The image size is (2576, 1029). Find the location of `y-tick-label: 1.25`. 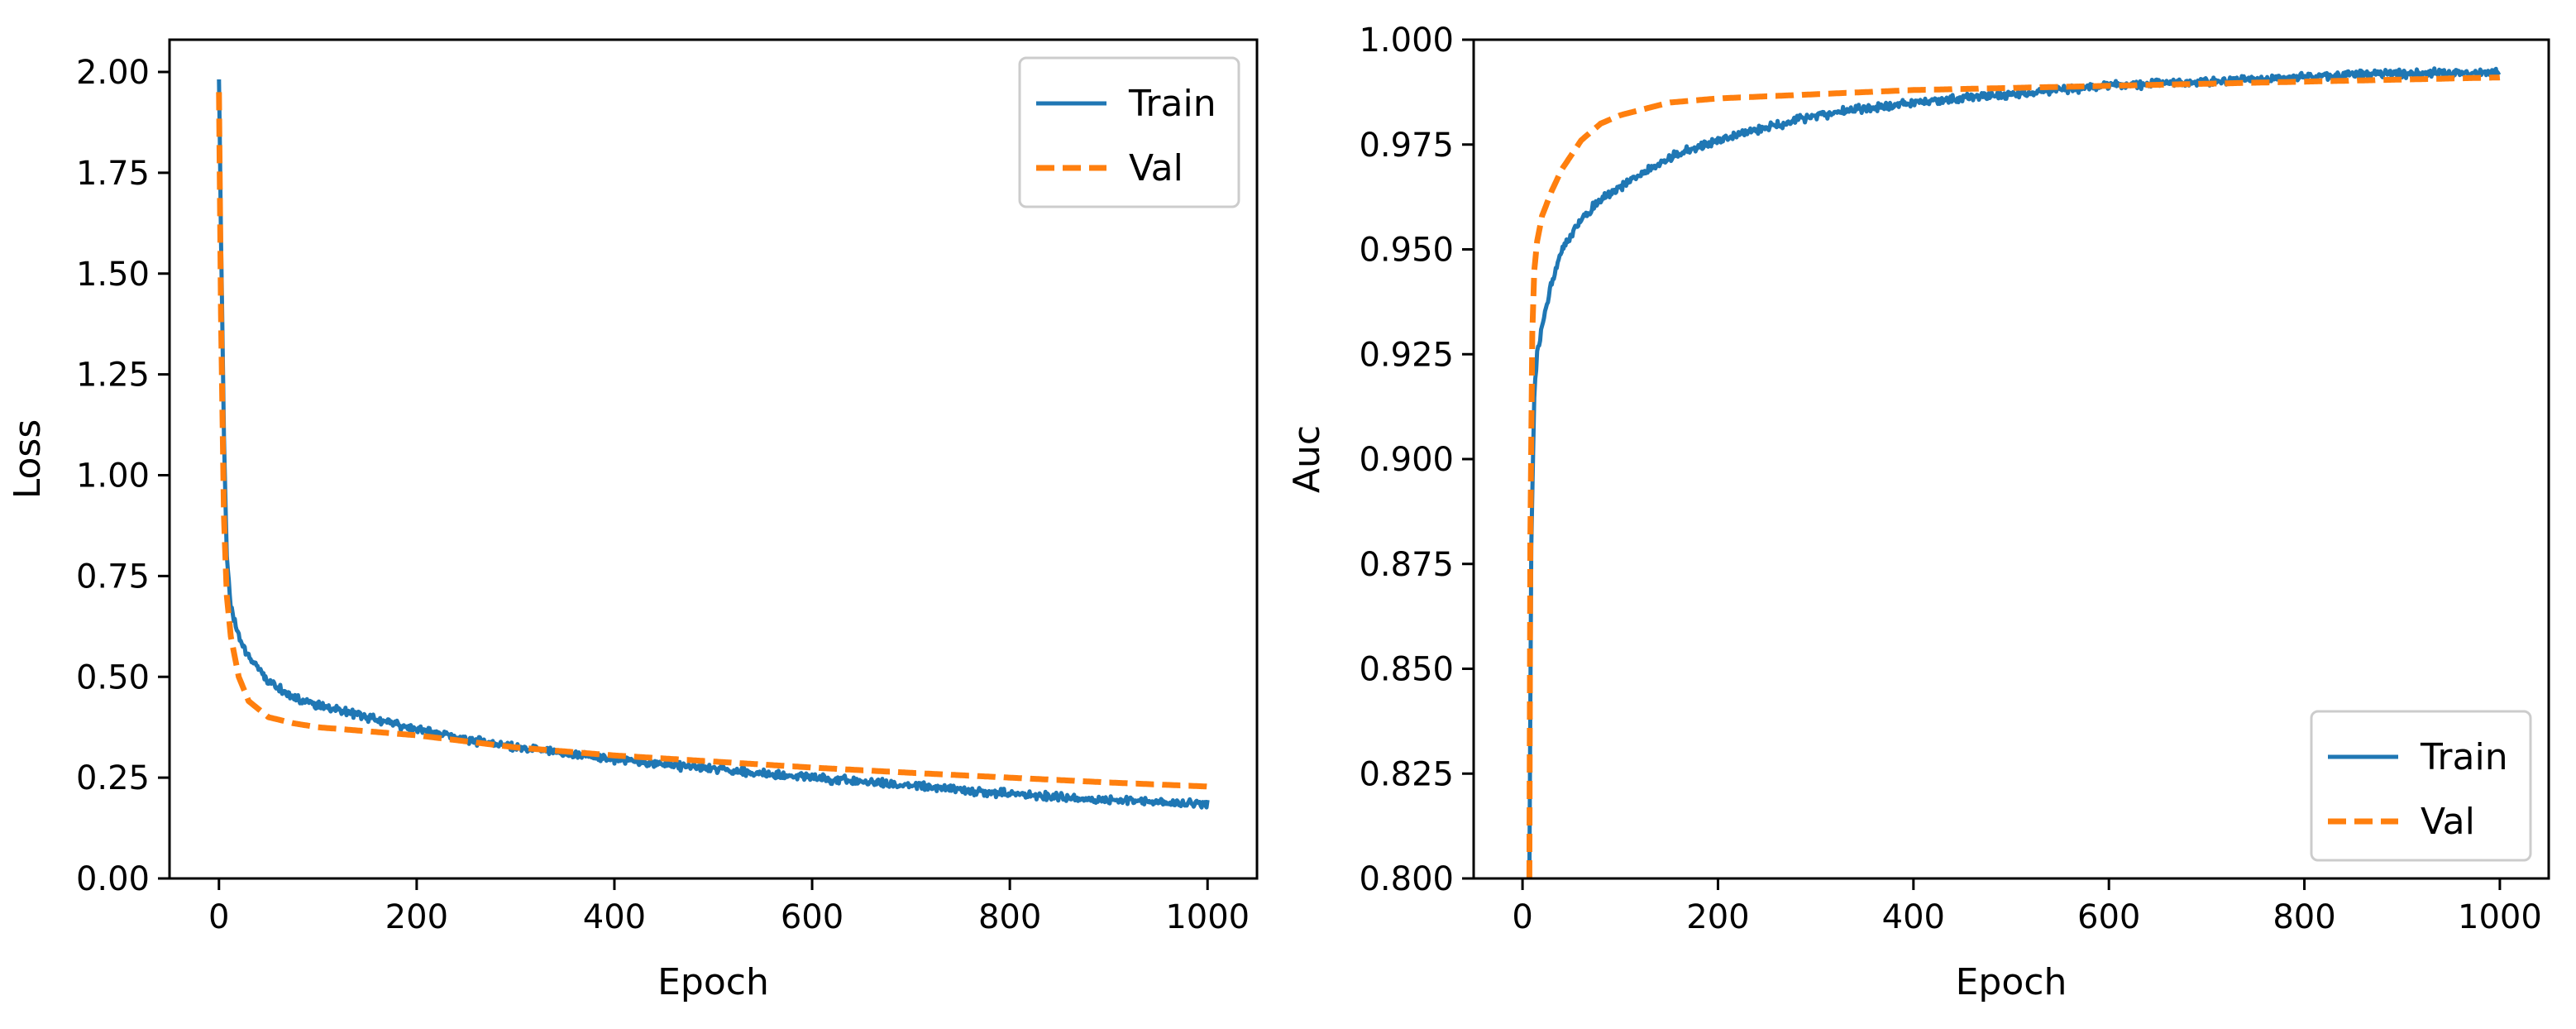

y-tick-label: 1.25 is located at coordinates (113, 376).